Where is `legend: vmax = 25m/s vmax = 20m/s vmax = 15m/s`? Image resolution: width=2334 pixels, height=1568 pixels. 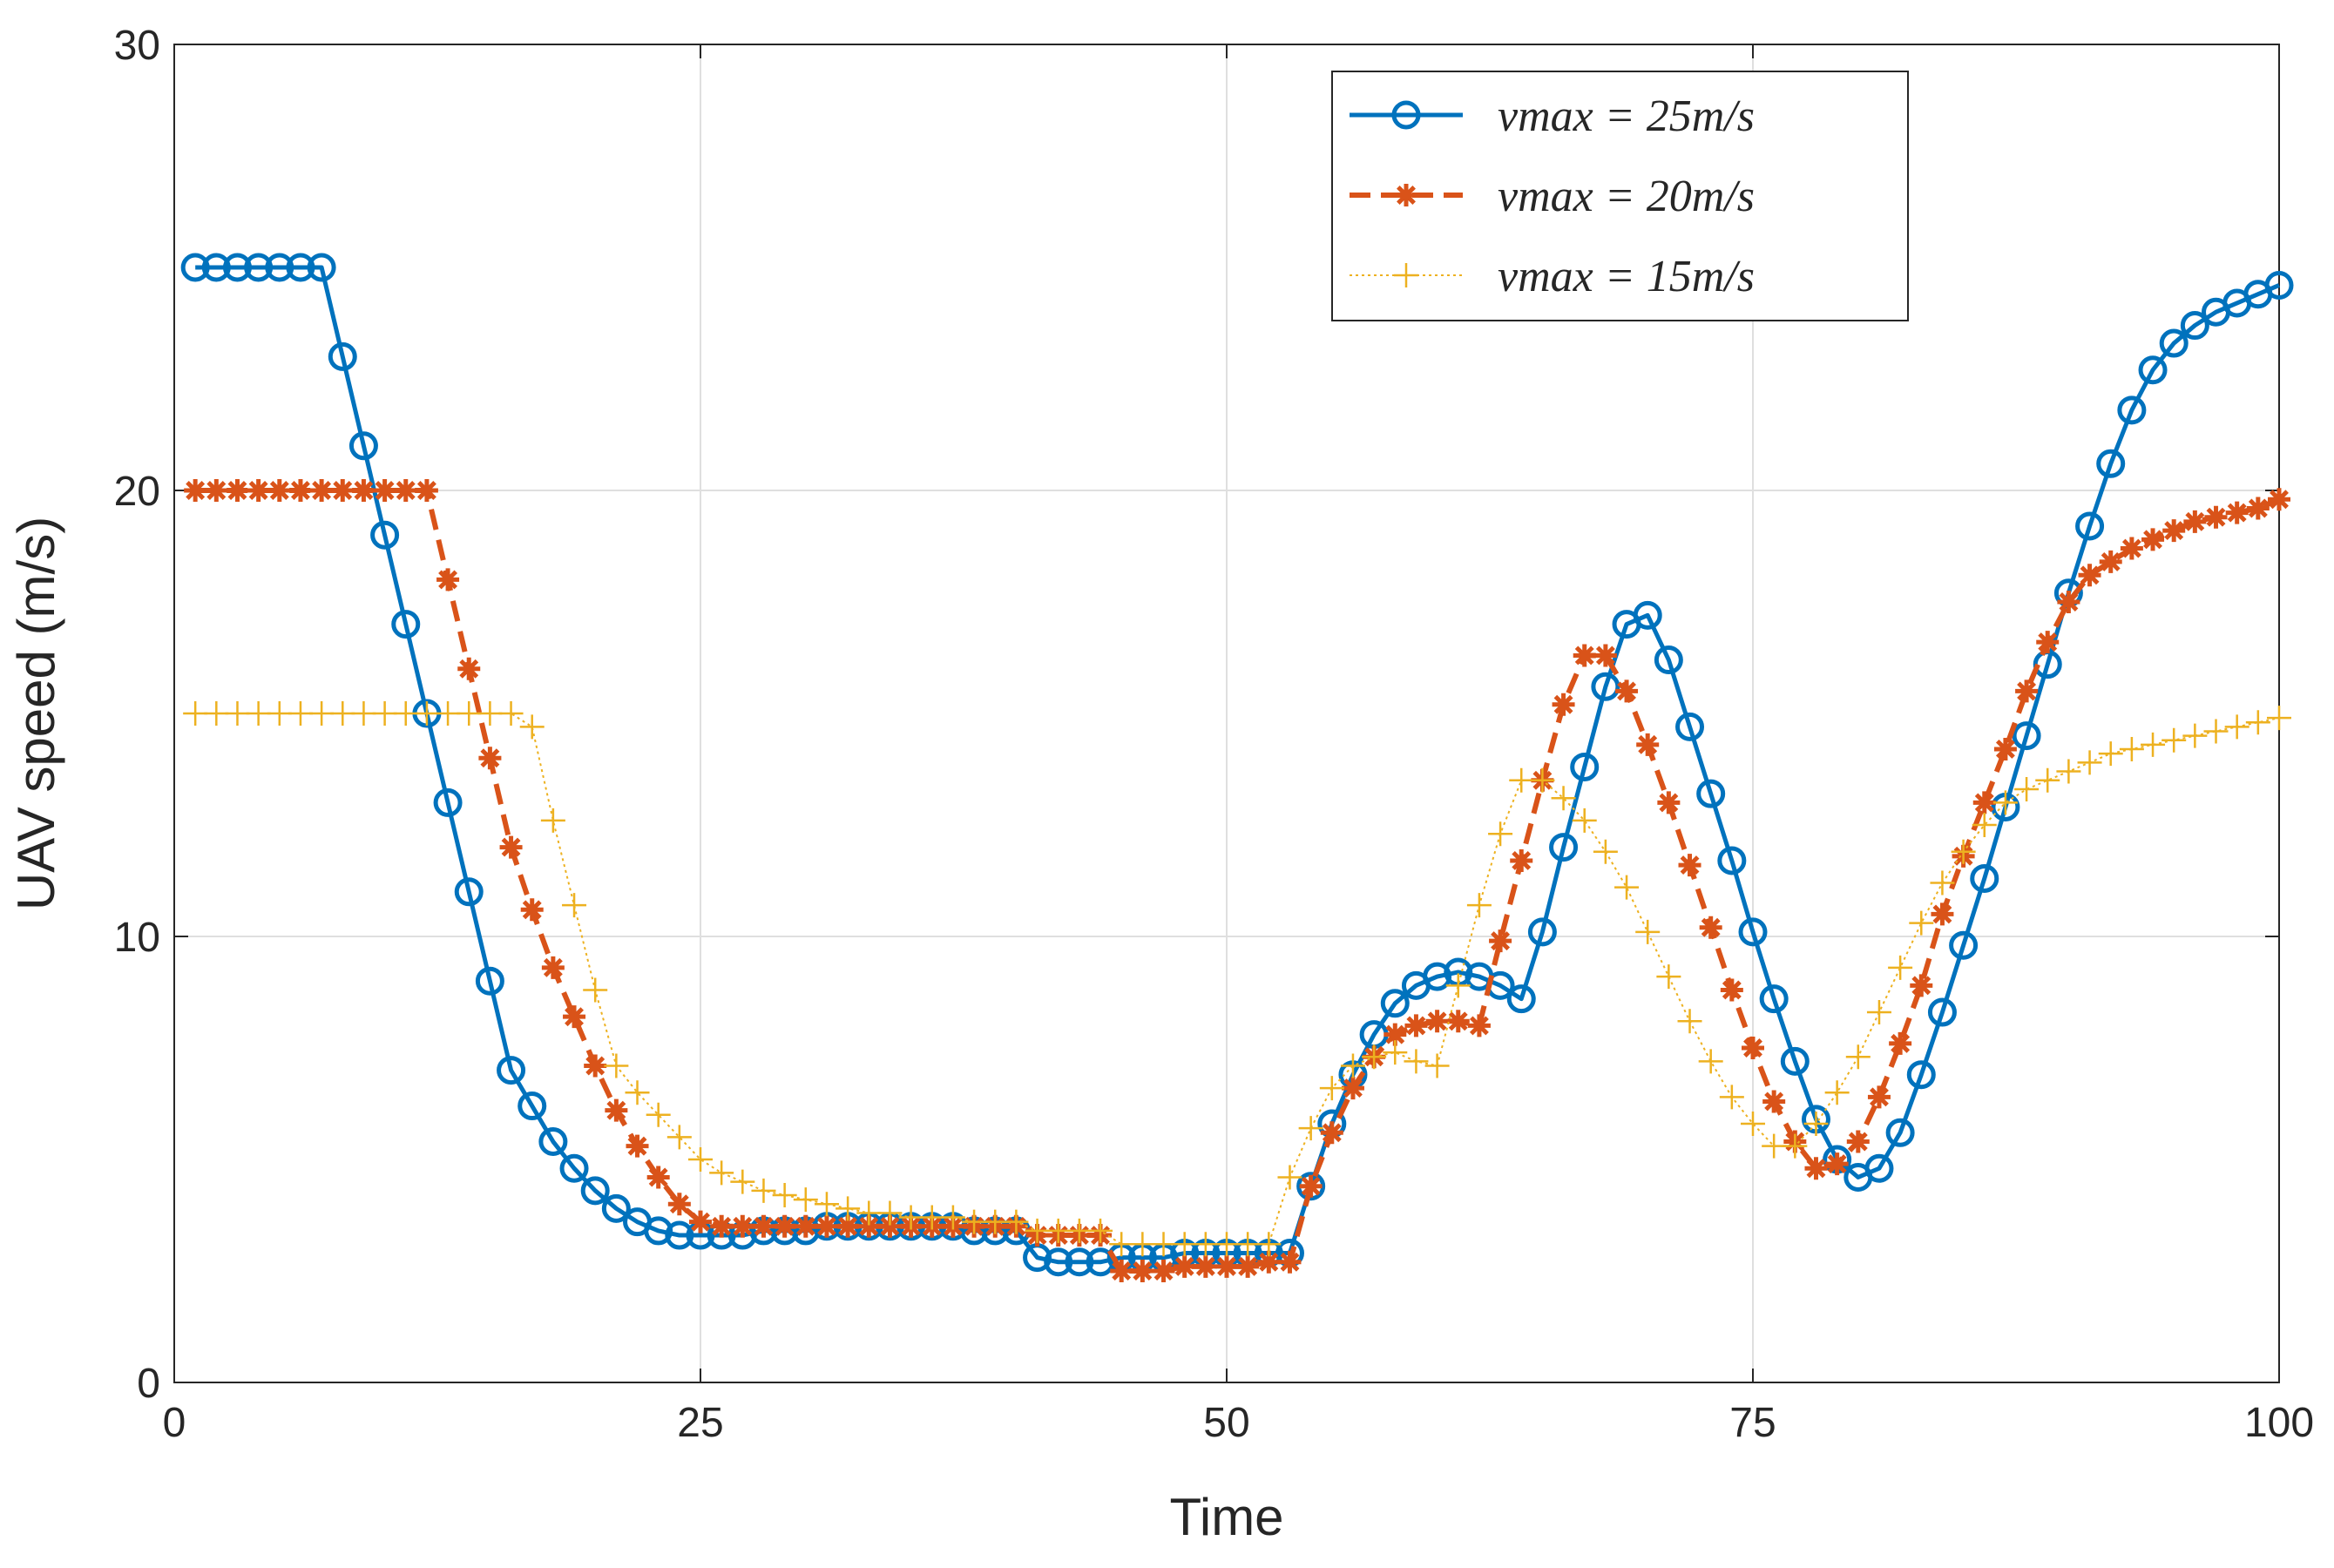
legend: vmax = 25m/s vmax = 20m/s vmax = 15m/s is located at coordinates (1620, 196).